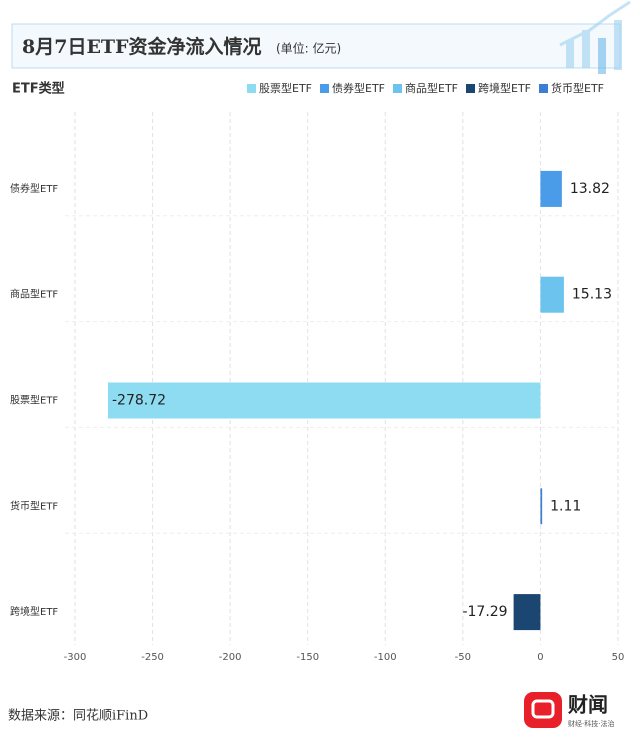  What do you see at coordinates (38, 89) in the screenshot?
I see `y-axis-title: ETF类型` at bounding box center [38, 89].